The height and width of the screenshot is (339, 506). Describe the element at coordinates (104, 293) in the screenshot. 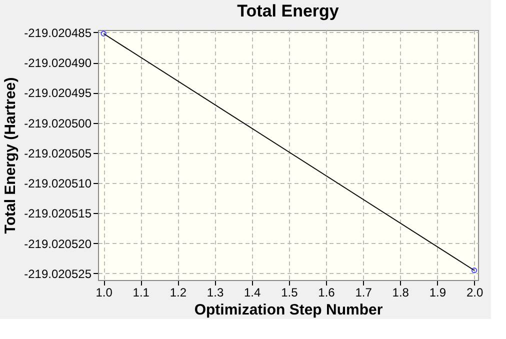

I see `x-tick-label: 1.0` at that location.